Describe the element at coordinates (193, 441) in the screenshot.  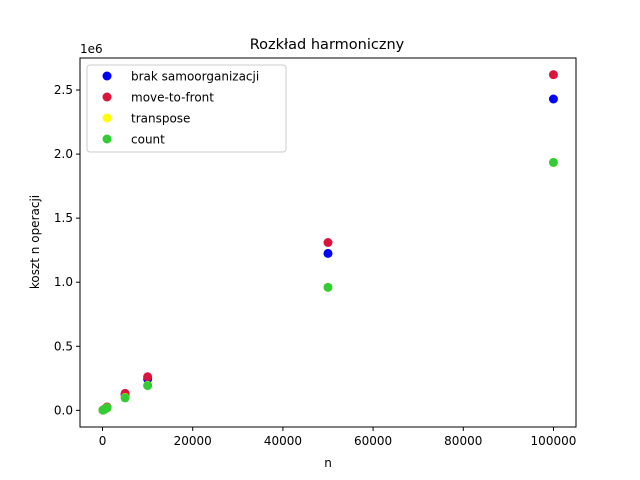
I see `x-tick-label: 20000` at that location.